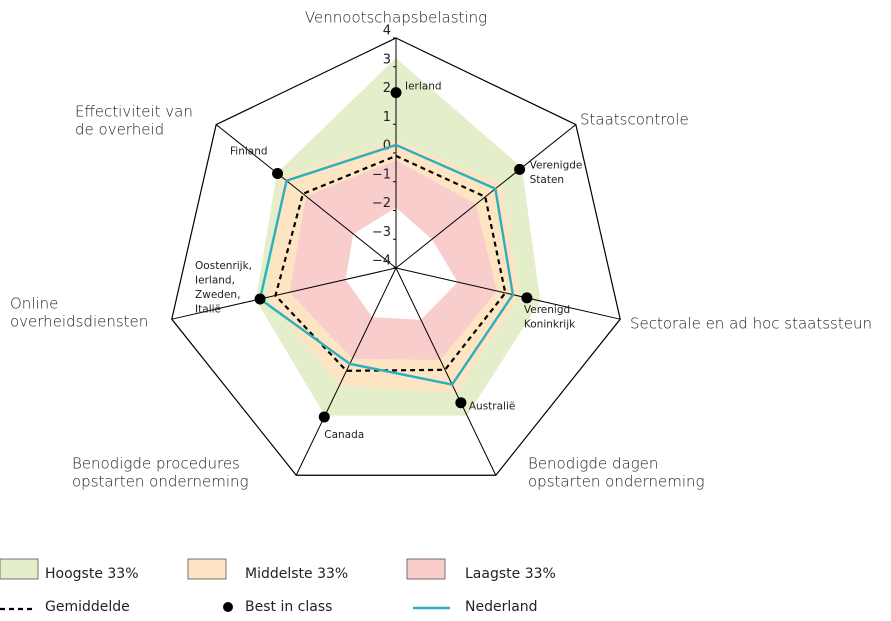  What do you see at coordinates (381, 174) in the screenshot?
I see `tick-label: −1` at bounding box center [381, 174].